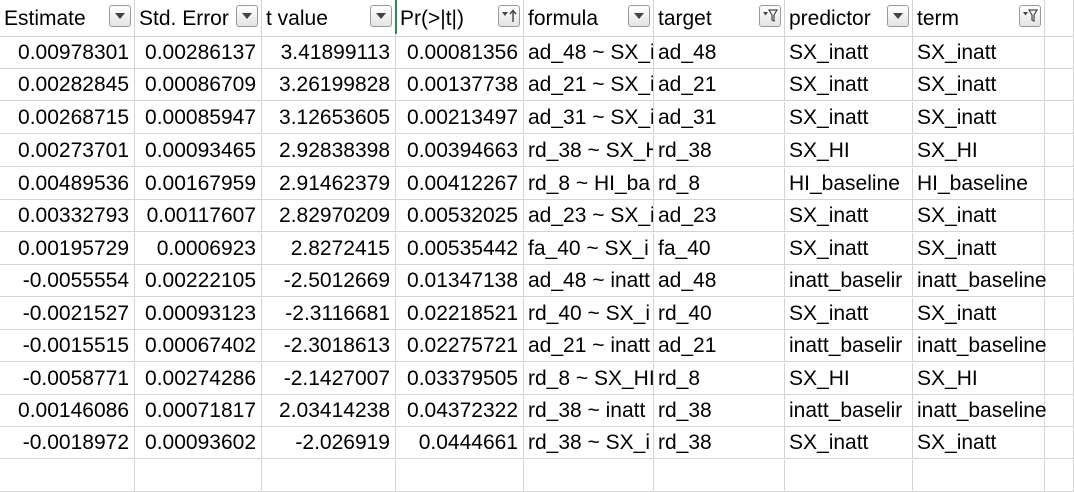 Image resolution: width=1074 pixels, height=492 pixels. I want to click on cell-t-value: 3.41899113, so click(329, 53).